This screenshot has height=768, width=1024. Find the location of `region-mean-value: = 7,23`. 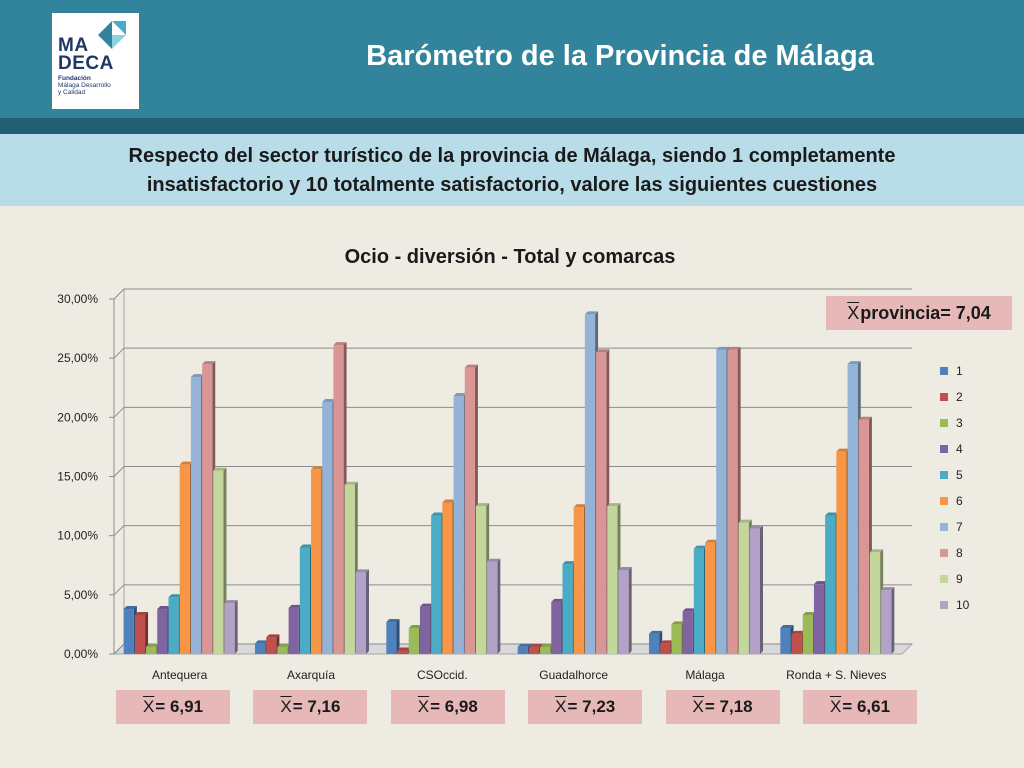

region-mean-value: = 7,23 is located at coordinates (591, 706).